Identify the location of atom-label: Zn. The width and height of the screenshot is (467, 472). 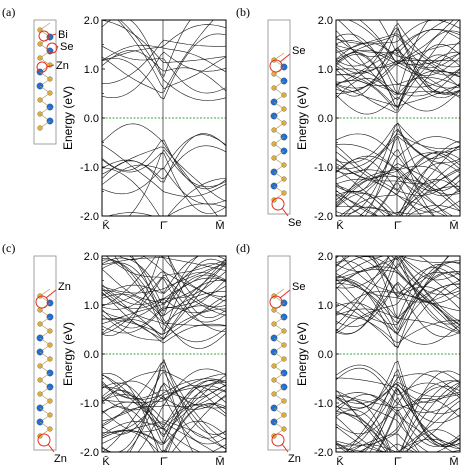
(64, 287).